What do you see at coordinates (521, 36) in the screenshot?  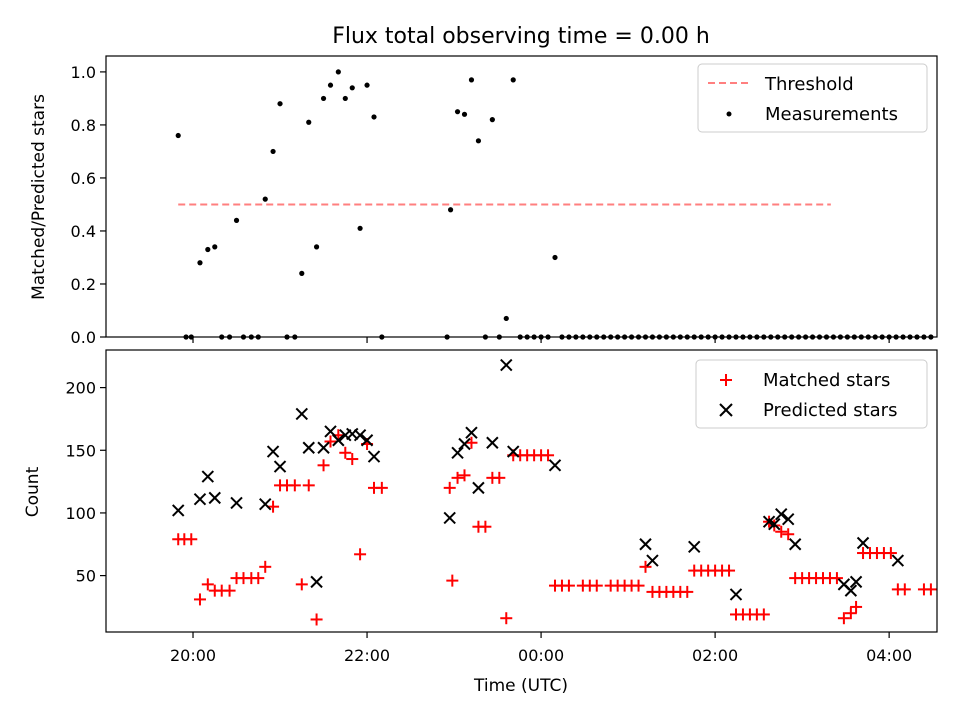 I see `figure-title: Flux total observing time = 0.00 h` at bounding box center [521, 36].